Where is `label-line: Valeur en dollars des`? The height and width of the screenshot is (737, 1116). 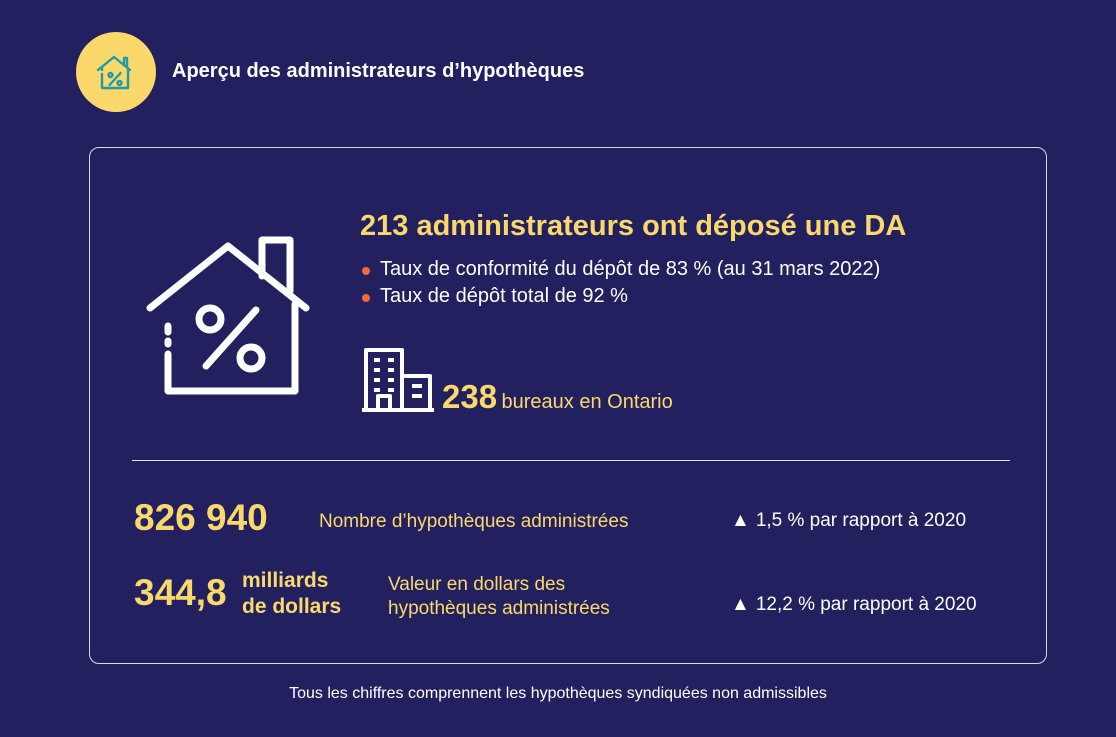
label-line: Valeur en dollars des is located at coordinates (477, 584).